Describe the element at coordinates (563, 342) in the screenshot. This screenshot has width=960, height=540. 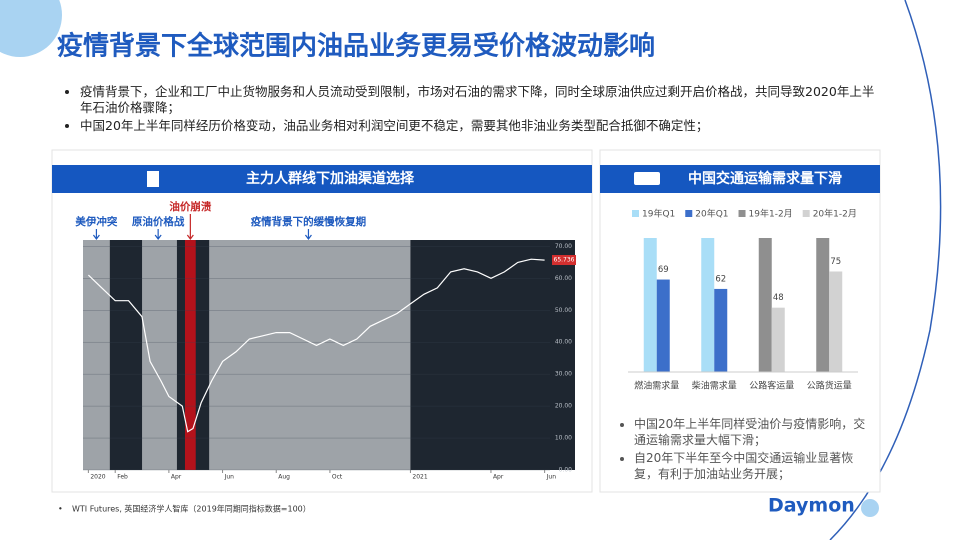
I see `y-tick-label: 40.00` at that location.